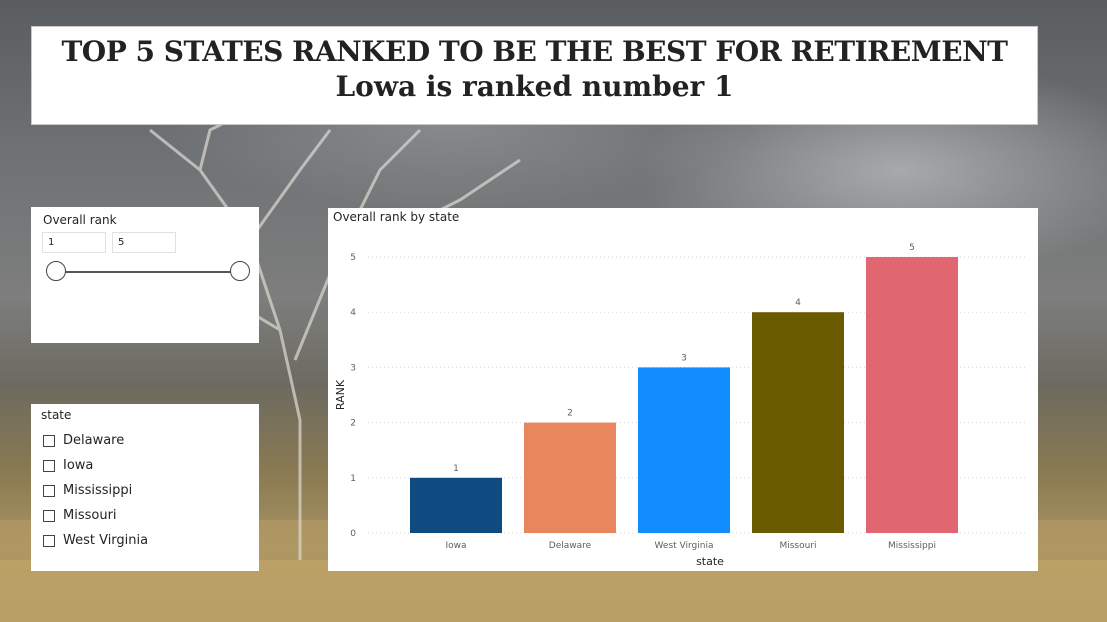 The height and width of the screenshot is (622, 1107). I want to click on state-option-mississippi: Mississippi, so click(95, 490).